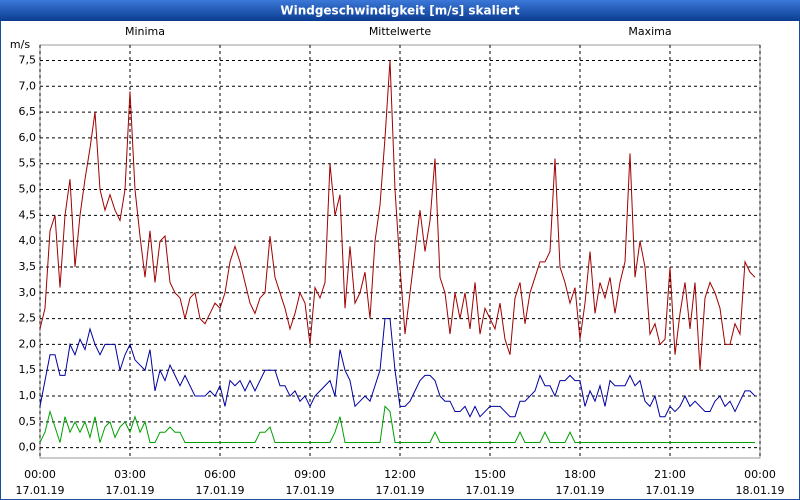  What do you see at coordinates (400, 31) in the screenshot?
I see `legend-label: Mittelwerte` at bounding box center [400, 31].